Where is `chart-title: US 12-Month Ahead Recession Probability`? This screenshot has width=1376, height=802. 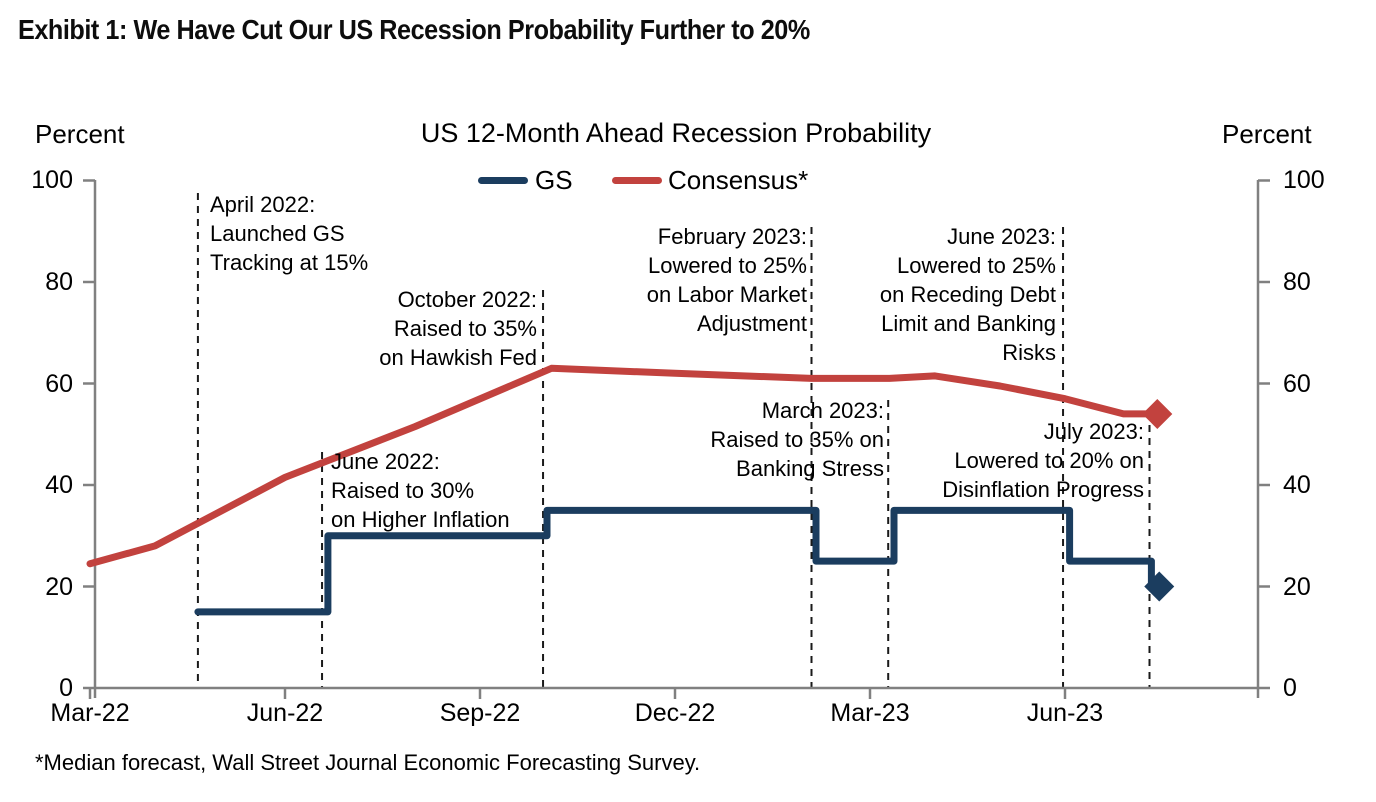 chart-title: US 12-Month Ahead Recession Probability is located at coordinates (676, 133).